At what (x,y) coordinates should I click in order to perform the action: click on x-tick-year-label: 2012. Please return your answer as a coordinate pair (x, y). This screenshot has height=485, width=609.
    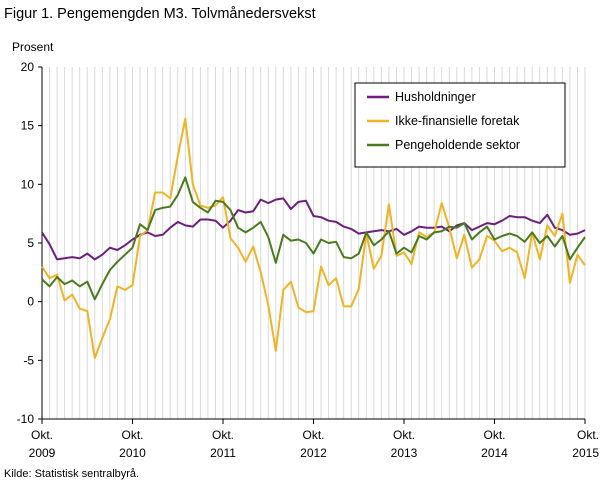
    Looking at the image, I should click on (313, 453).